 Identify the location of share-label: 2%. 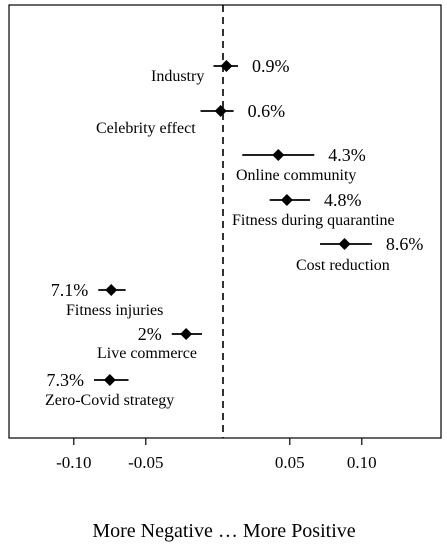
(150, 334).